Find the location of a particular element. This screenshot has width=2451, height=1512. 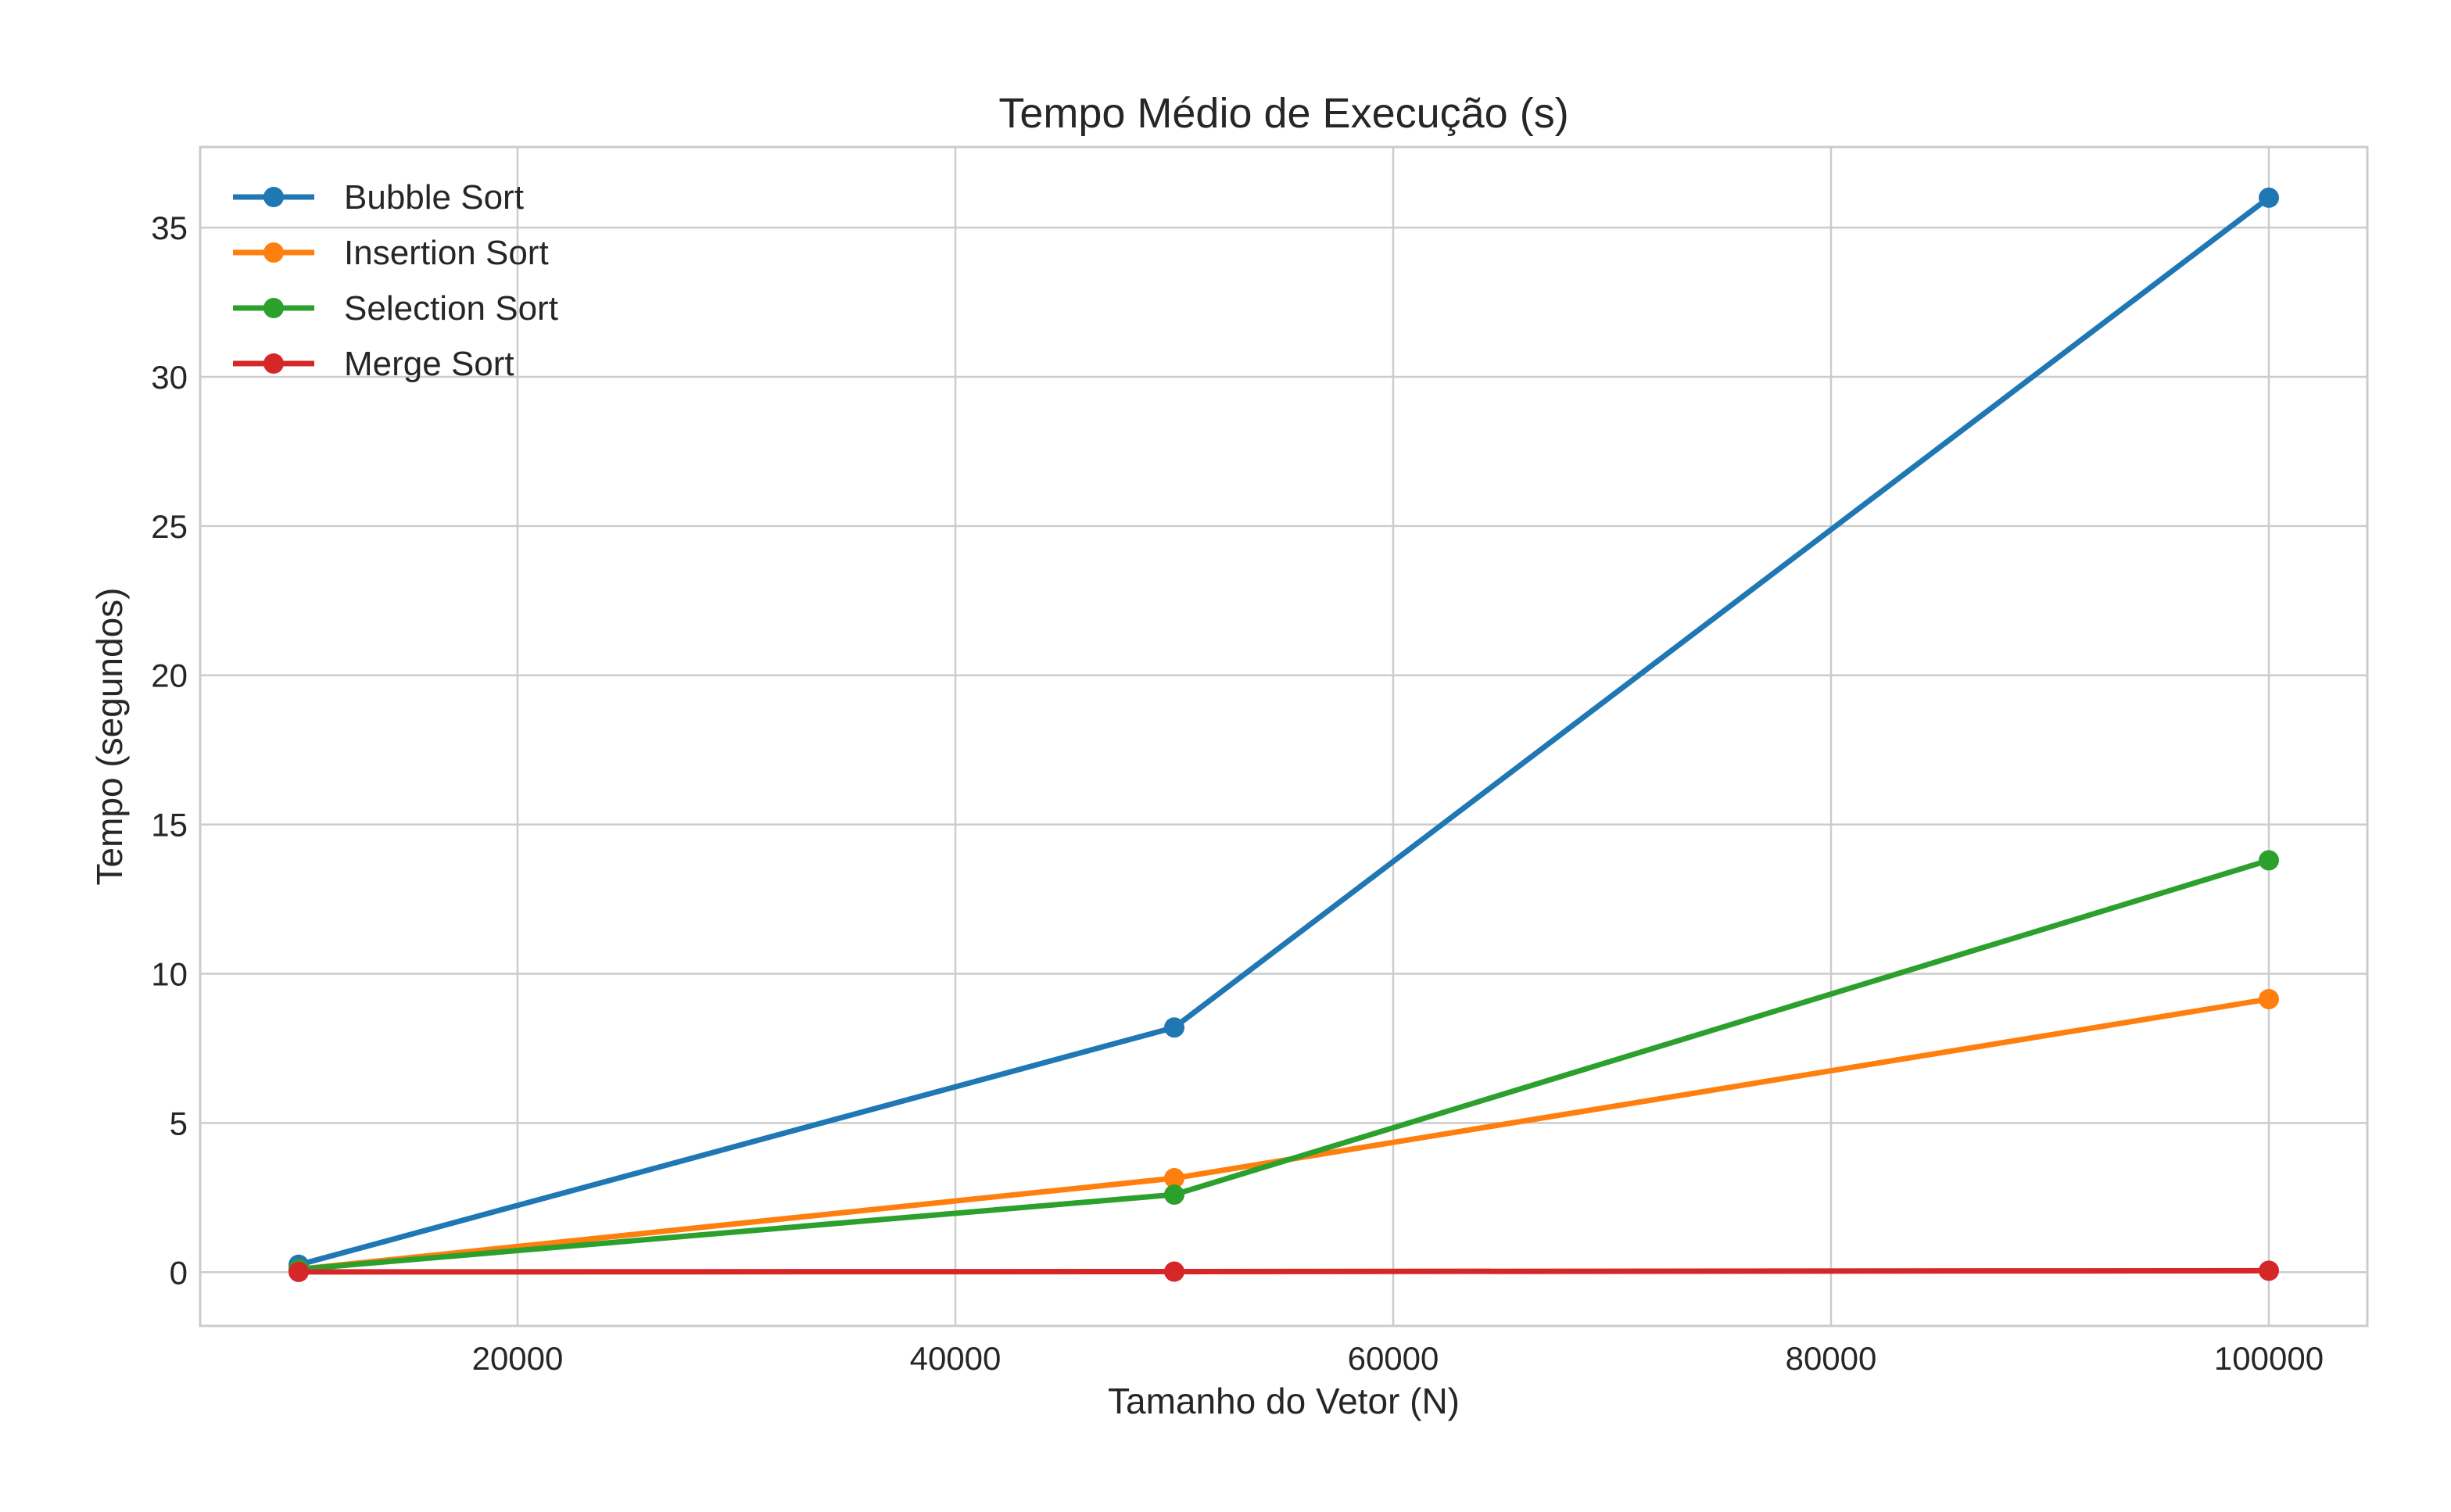

series-merge-sort is located at coordinates (1283, 1271).